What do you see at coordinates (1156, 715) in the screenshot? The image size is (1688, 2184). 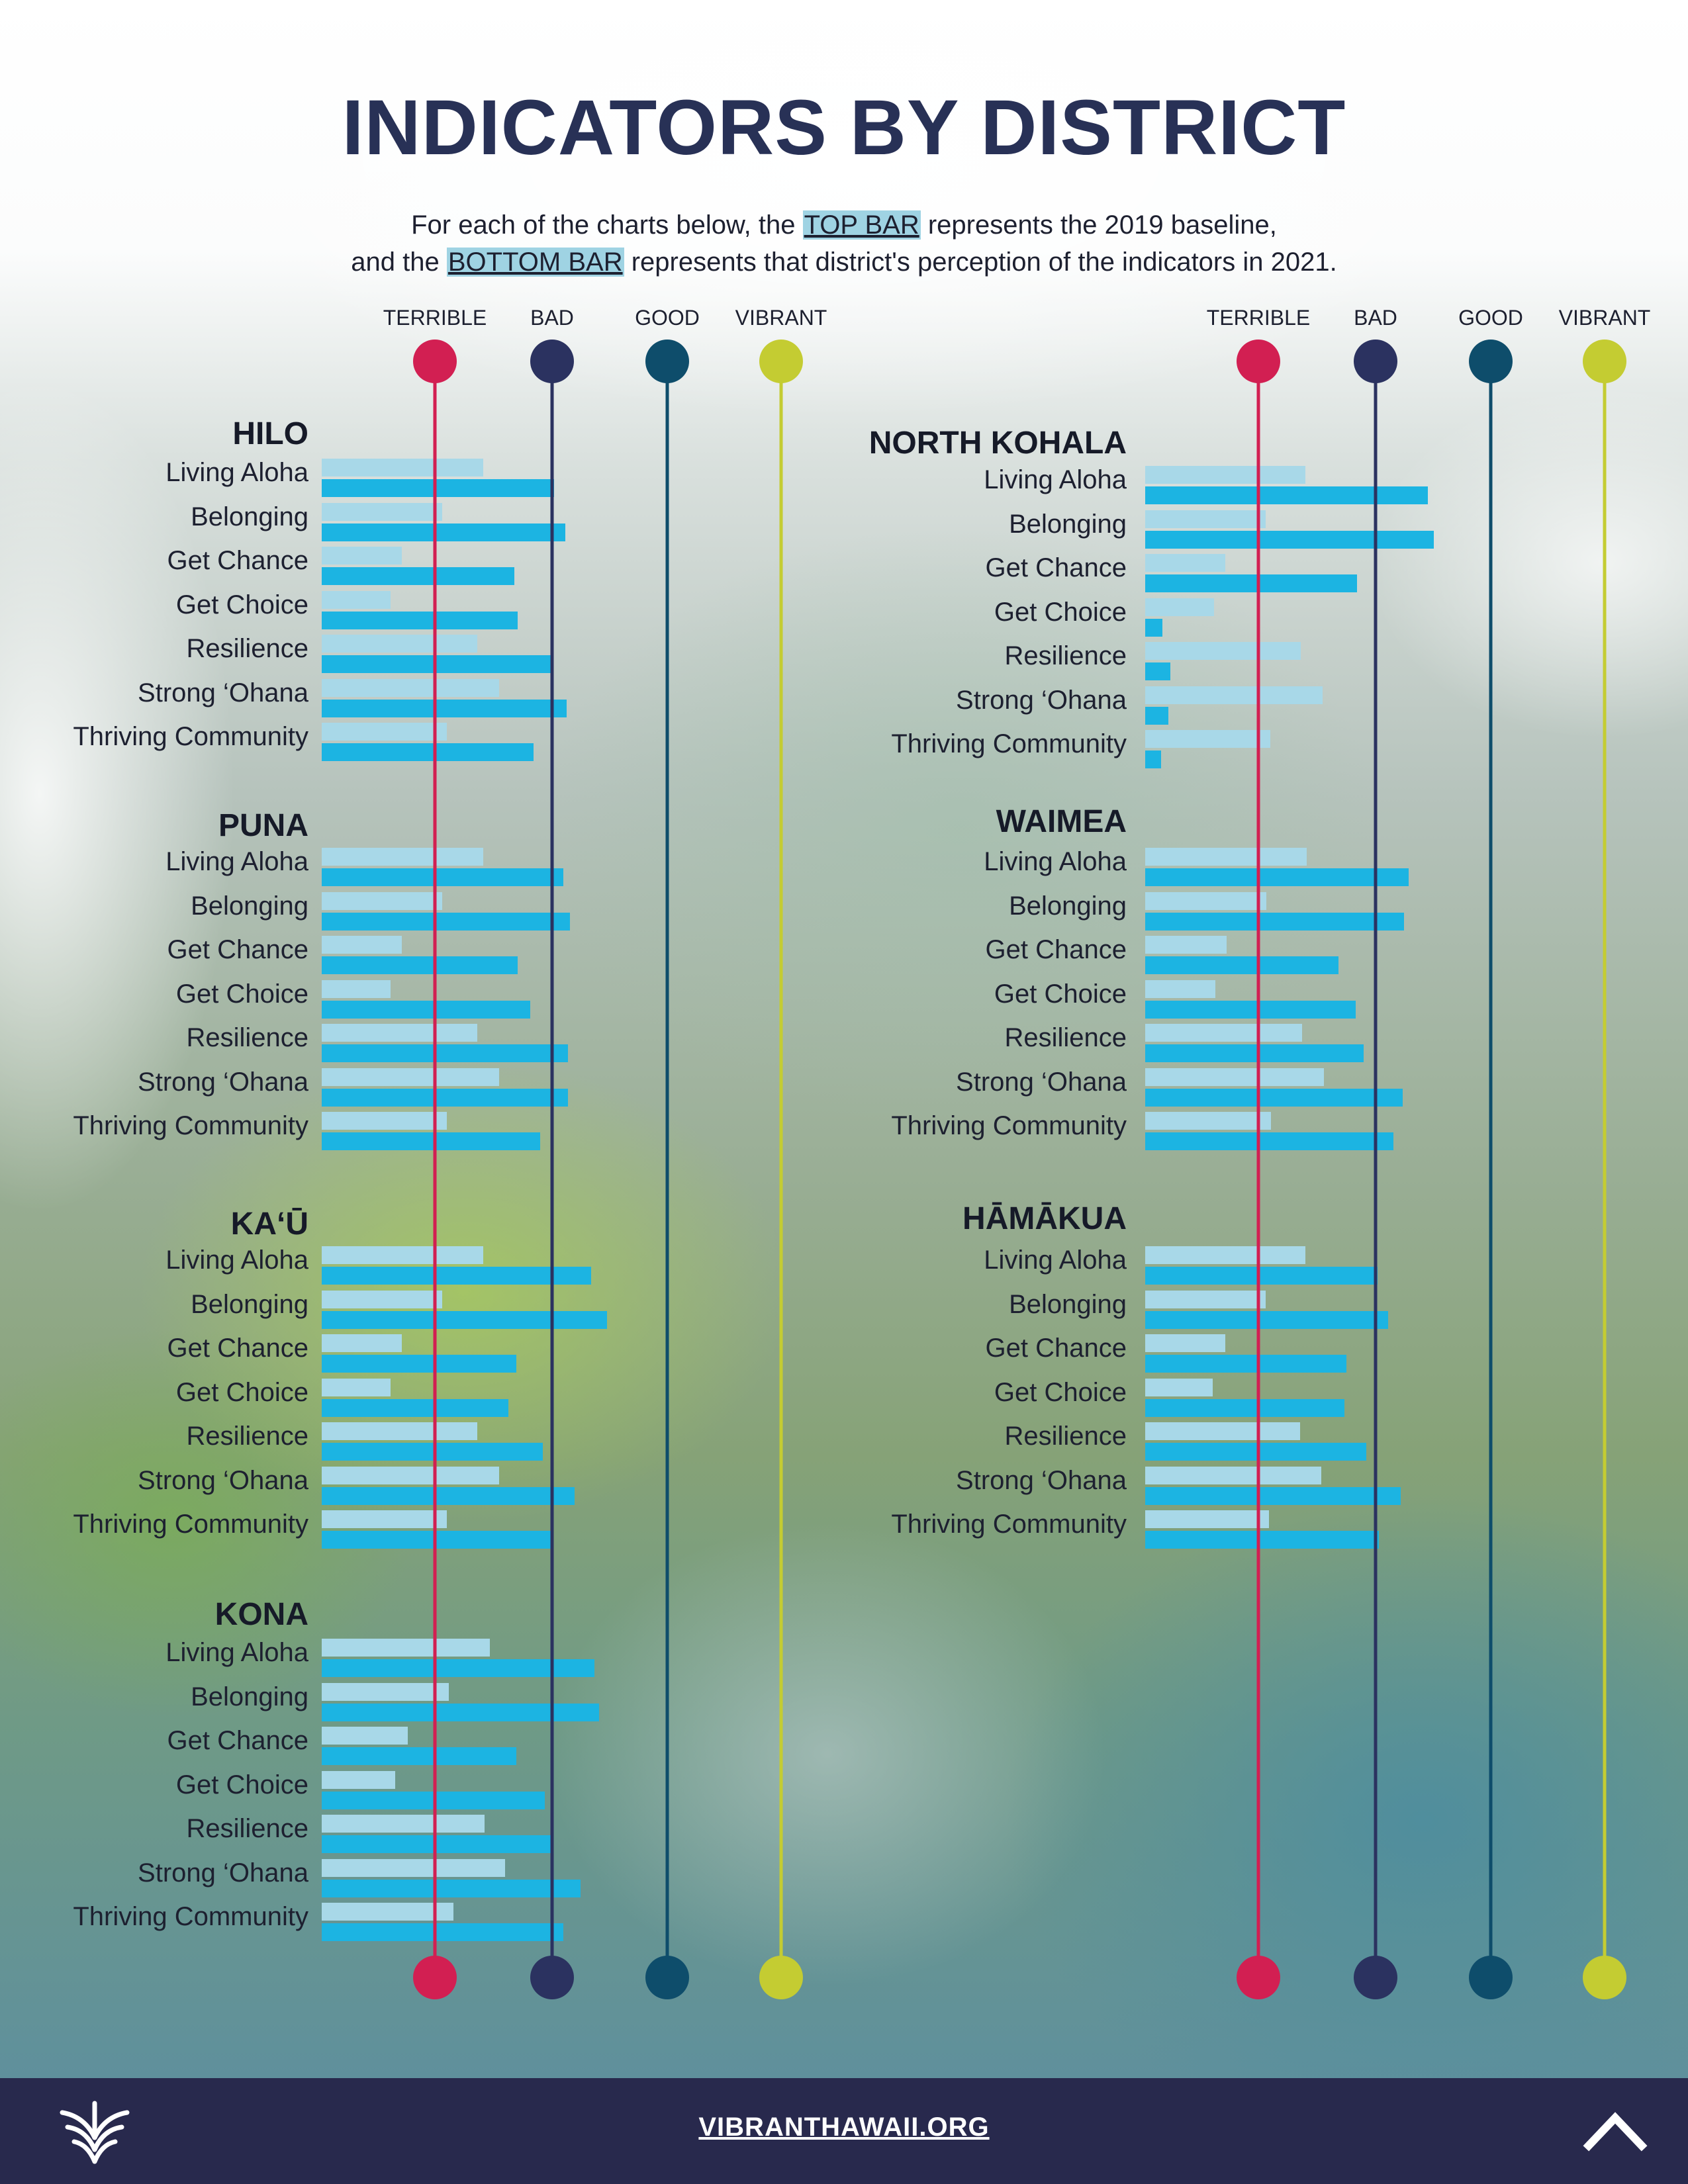 I see `bar-2021-north-kohala-strong-ohana` at bounding box center [1156, 715].